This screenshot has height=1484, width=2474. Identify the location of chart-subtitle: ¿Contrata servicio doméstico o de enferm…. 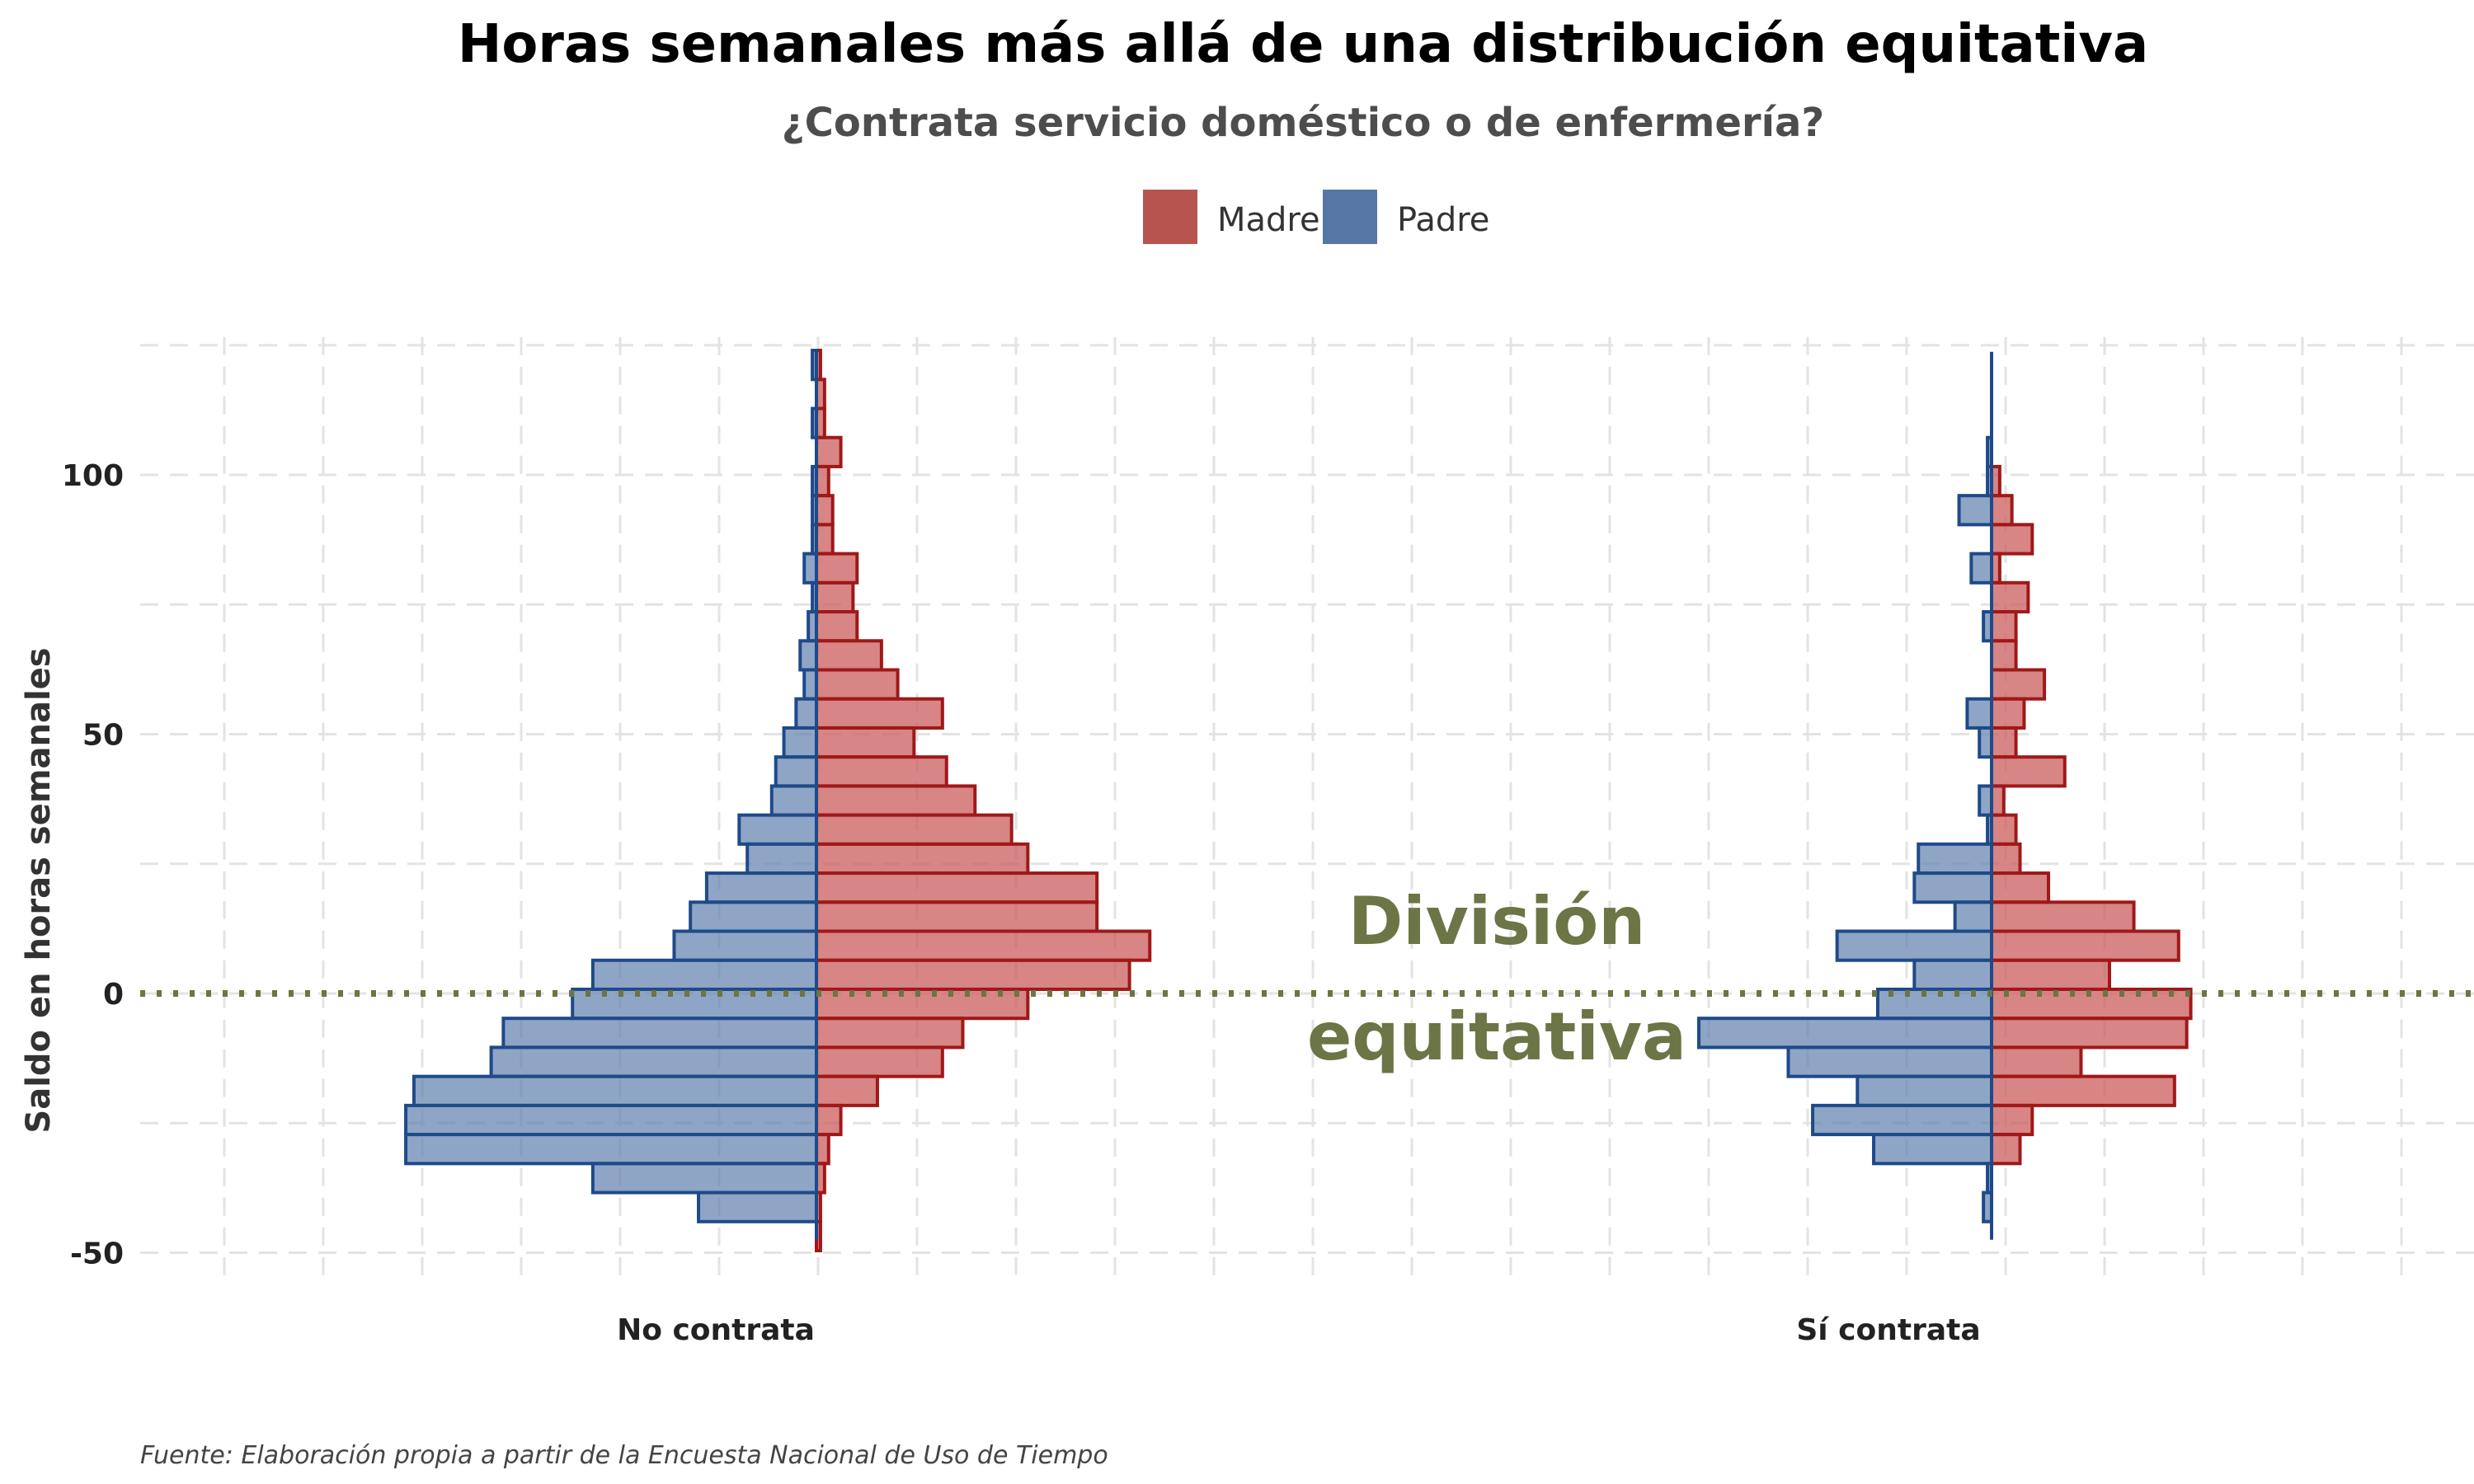
(1303, 123).